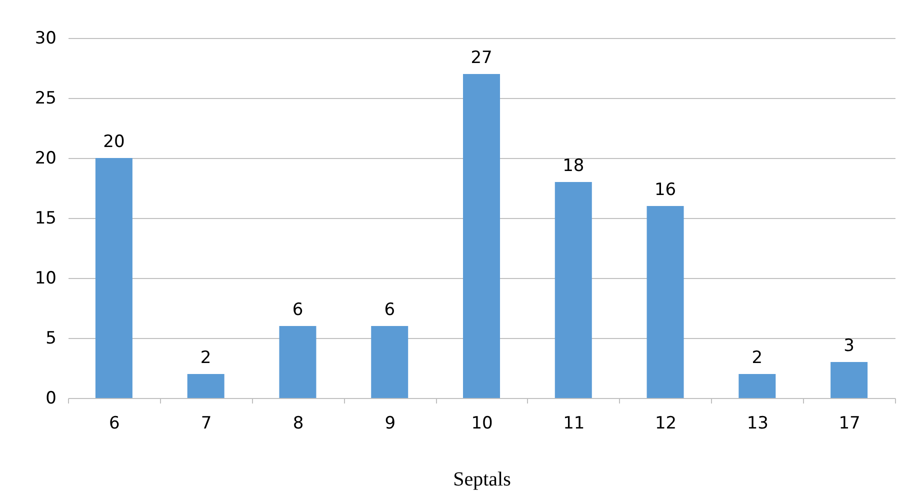 Image resolution: width=903 pixels, height=501 pixels. What do you see at coordinates (482, 424) in the screenshot?
I see `x-tick-label: 10` at bounding box center [482, 424].